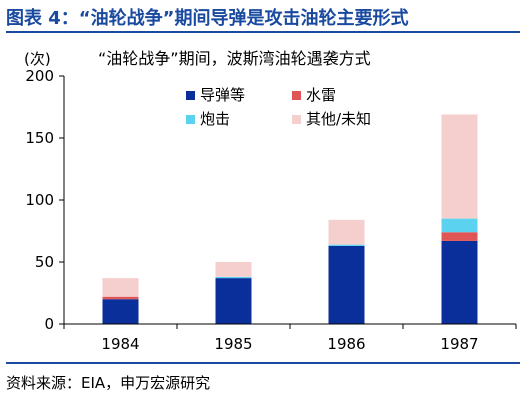 The height and width of the screenshot is (405, 526). What do you see at coordinates (321, 95) in the screenshot?
I see `legend-label: 水雷` at bounding box center [321, 95].